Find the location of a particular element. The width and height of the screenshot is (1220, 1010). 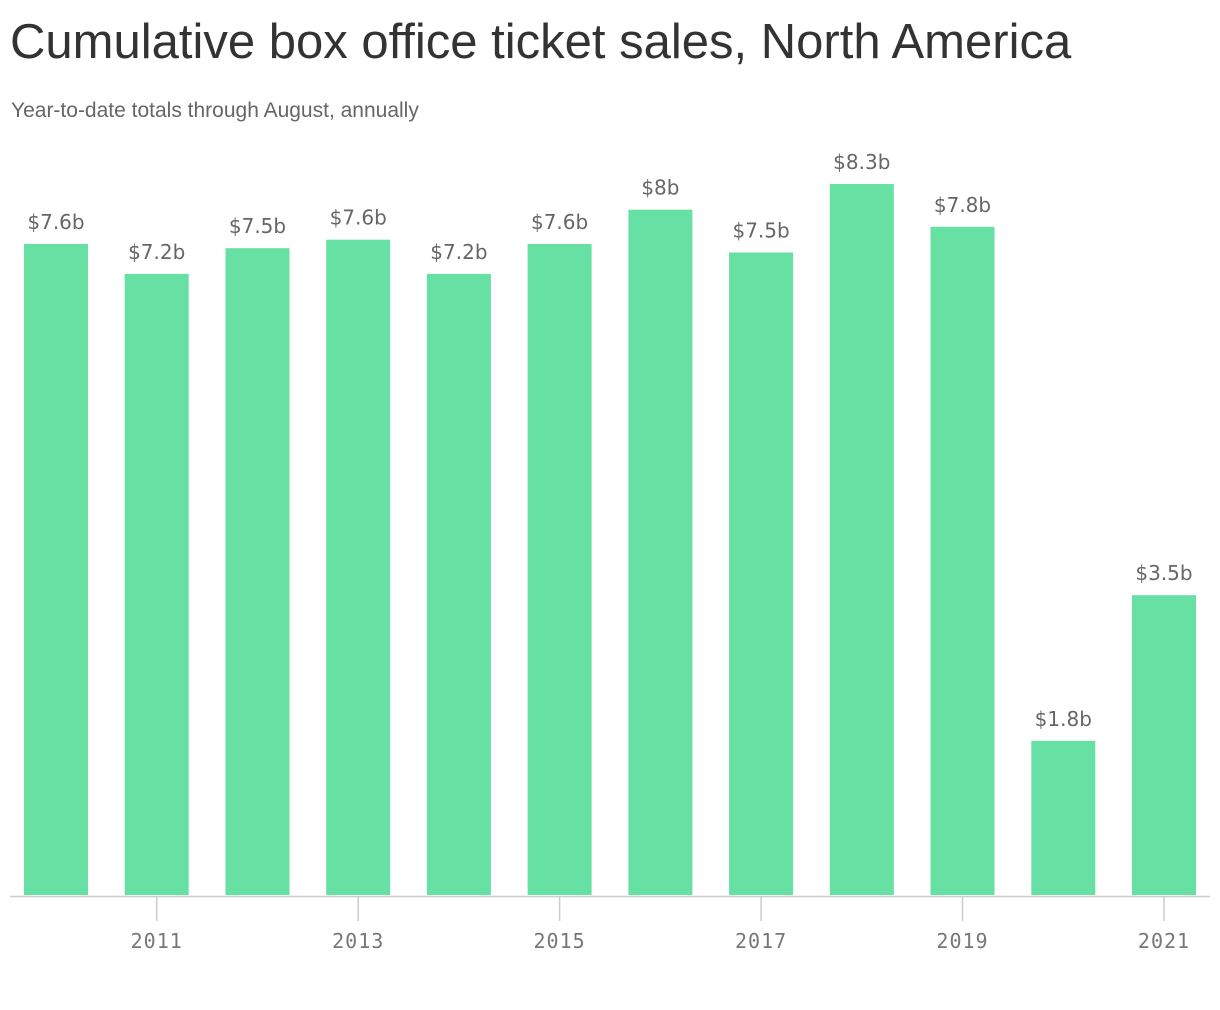

bar-2016 is located at coordinates (660, 552).